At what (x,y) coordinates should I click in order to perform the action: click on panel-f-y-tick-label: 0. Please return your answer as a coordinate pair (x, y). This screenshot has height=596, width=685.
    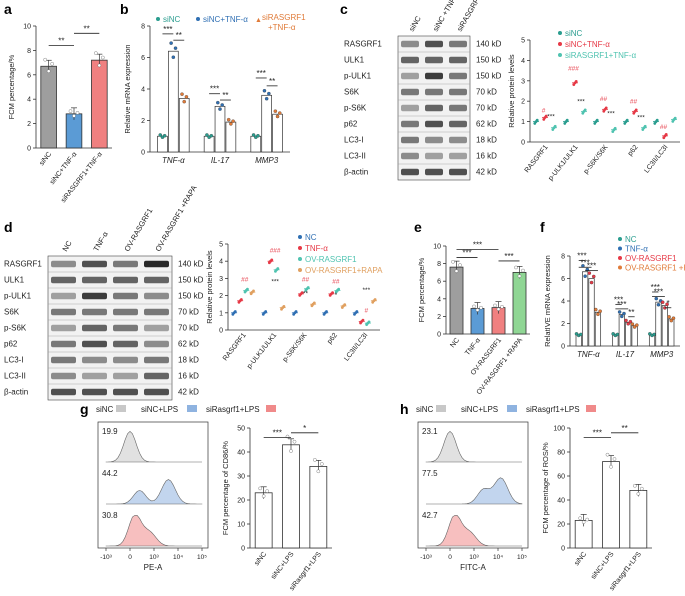
    Looking at the image, I should click on (563, 347).